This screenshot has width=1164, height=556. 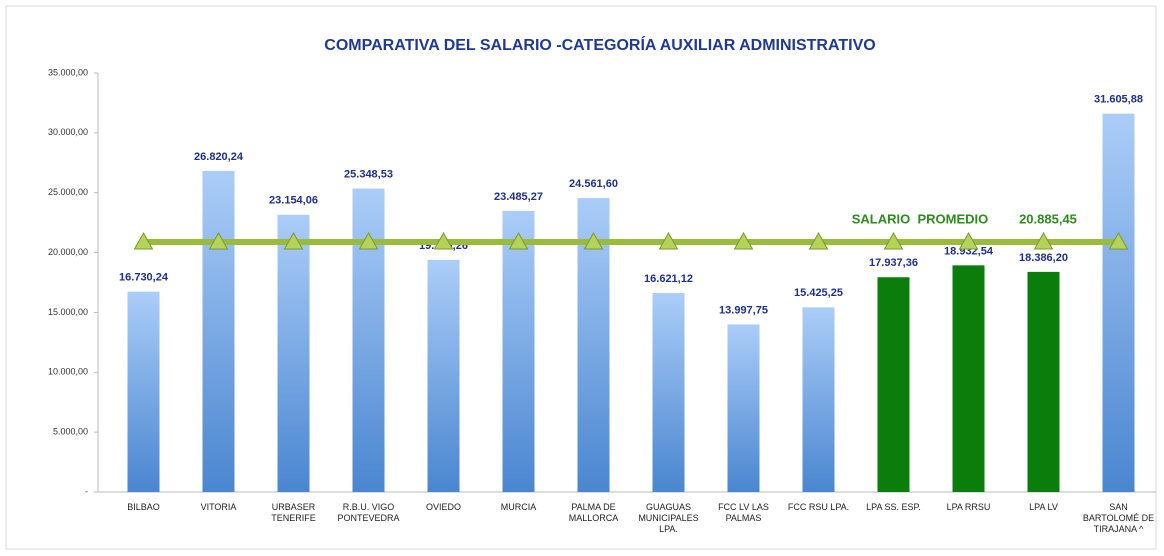 I want to click on x-tick-label: FCC RSU LPA., so click(x=818, y=507).